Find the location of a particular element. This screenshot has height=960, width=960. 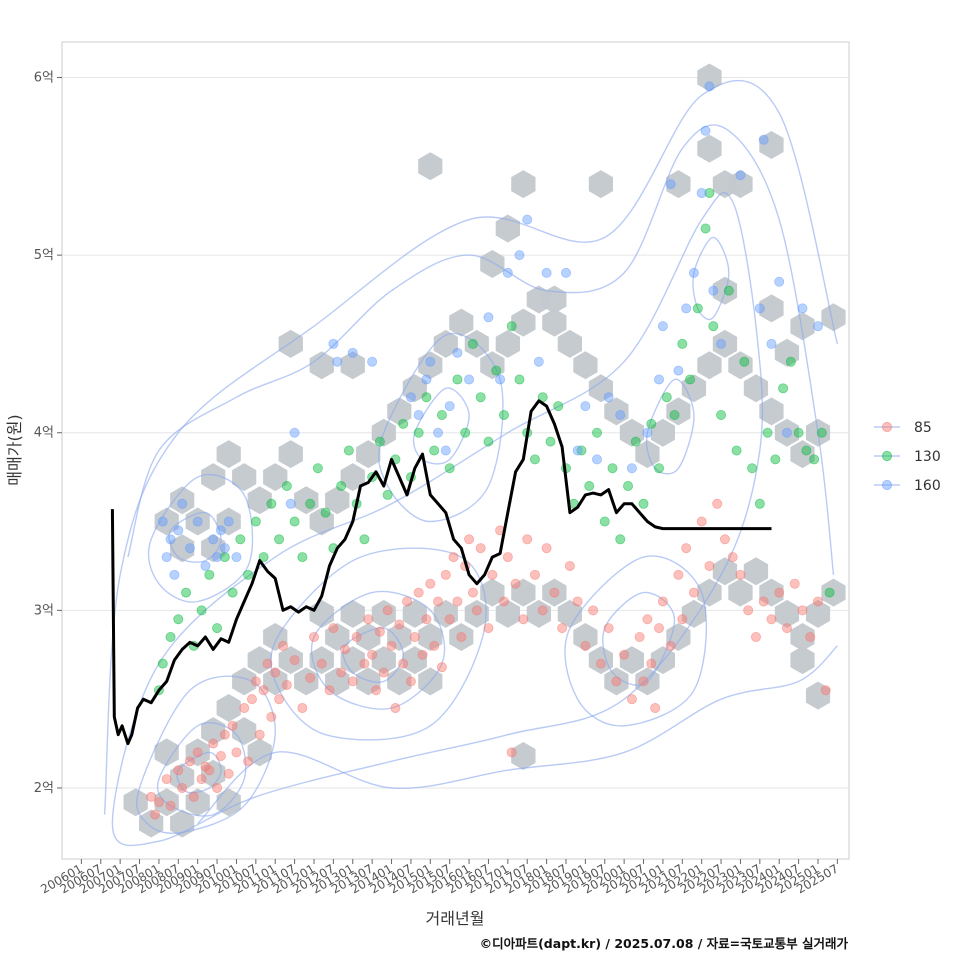

legend-label: 85 is located at coordinates (923, 428).